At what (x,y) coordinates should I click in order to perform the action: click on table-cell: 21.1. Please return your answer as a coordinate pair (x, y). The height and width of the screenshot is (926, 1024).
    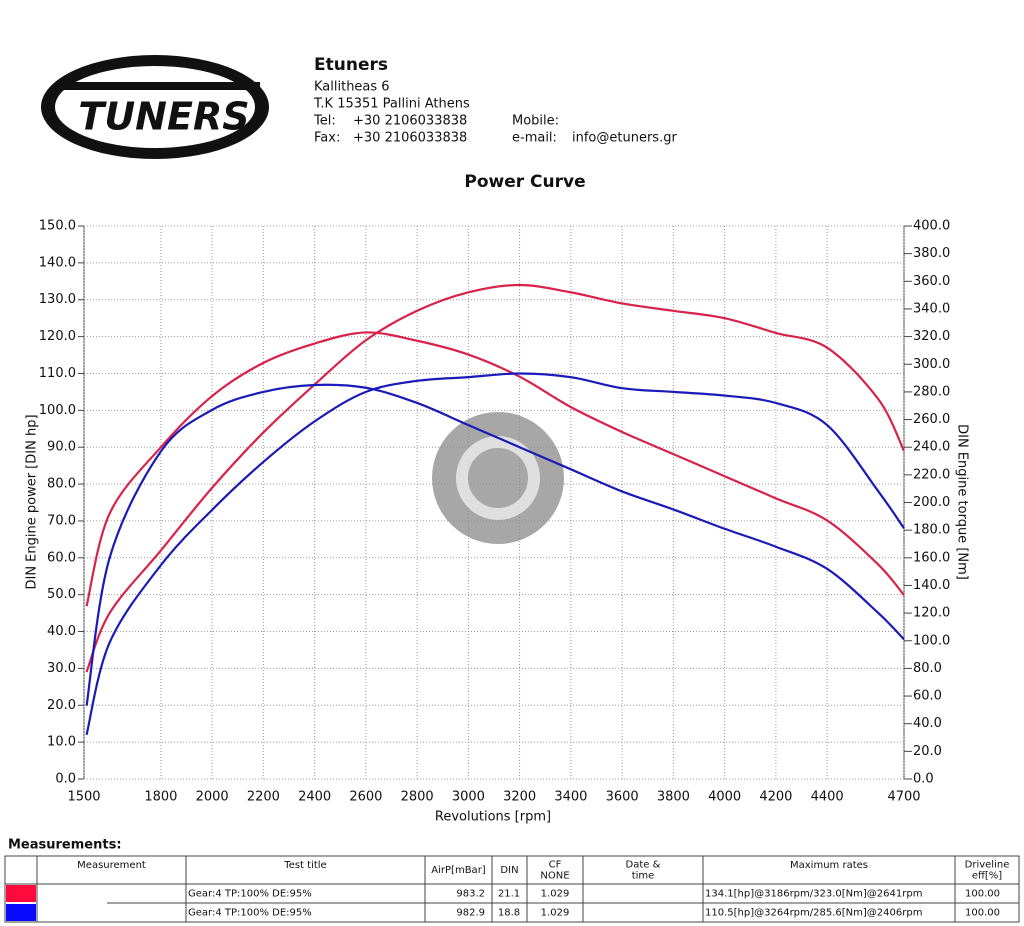
    Looking at the image, I should click on (509, 894).